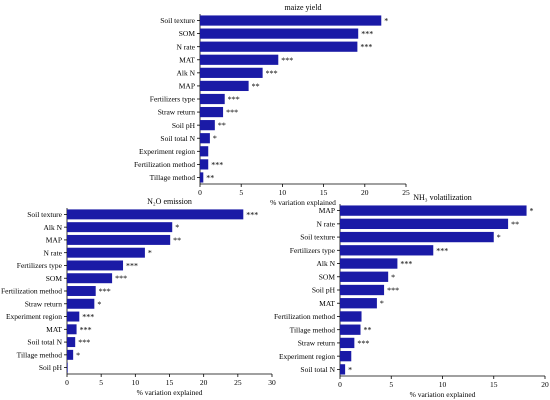 The image size is (550, 400). Describe the element at coordinates (272, 382) in the screenshot. I see `x-tick-label: 30` at that location.